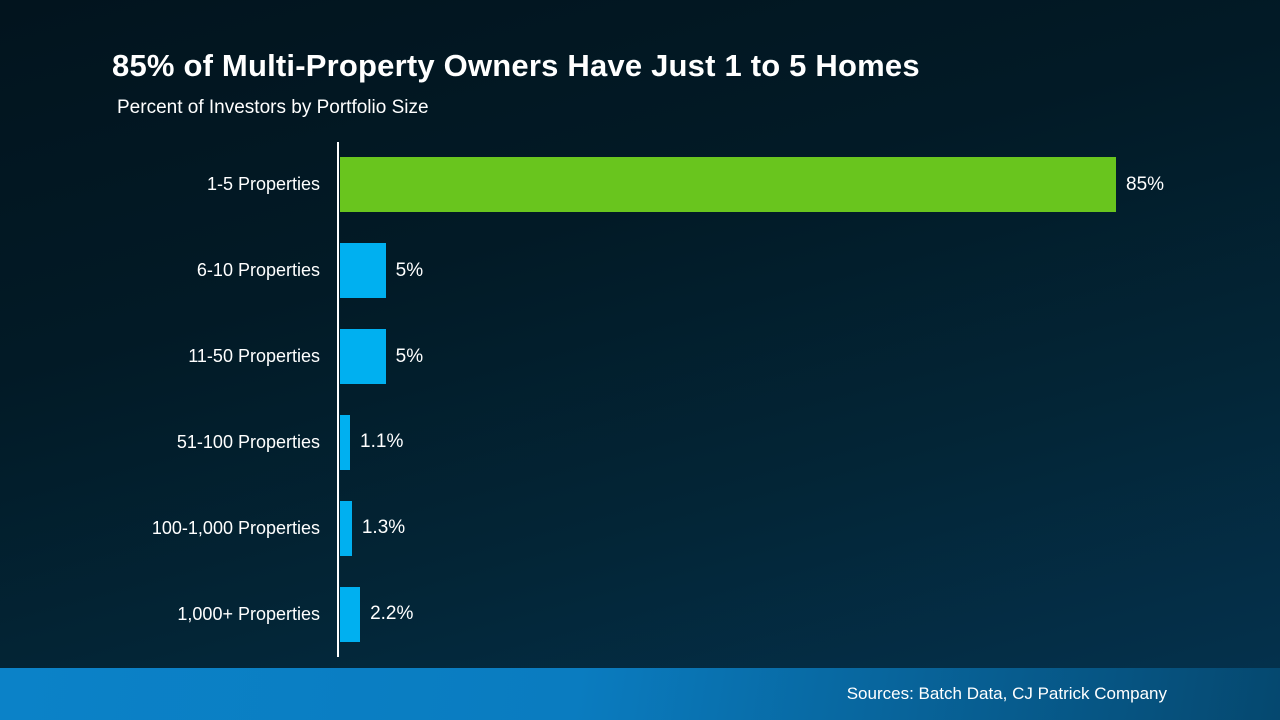 This screenshot has height=720, width=1280. Describe the element at coordinates (640, 357) in the screenshot. I see `chart-row: 11-50 Properties 5%` at that location.